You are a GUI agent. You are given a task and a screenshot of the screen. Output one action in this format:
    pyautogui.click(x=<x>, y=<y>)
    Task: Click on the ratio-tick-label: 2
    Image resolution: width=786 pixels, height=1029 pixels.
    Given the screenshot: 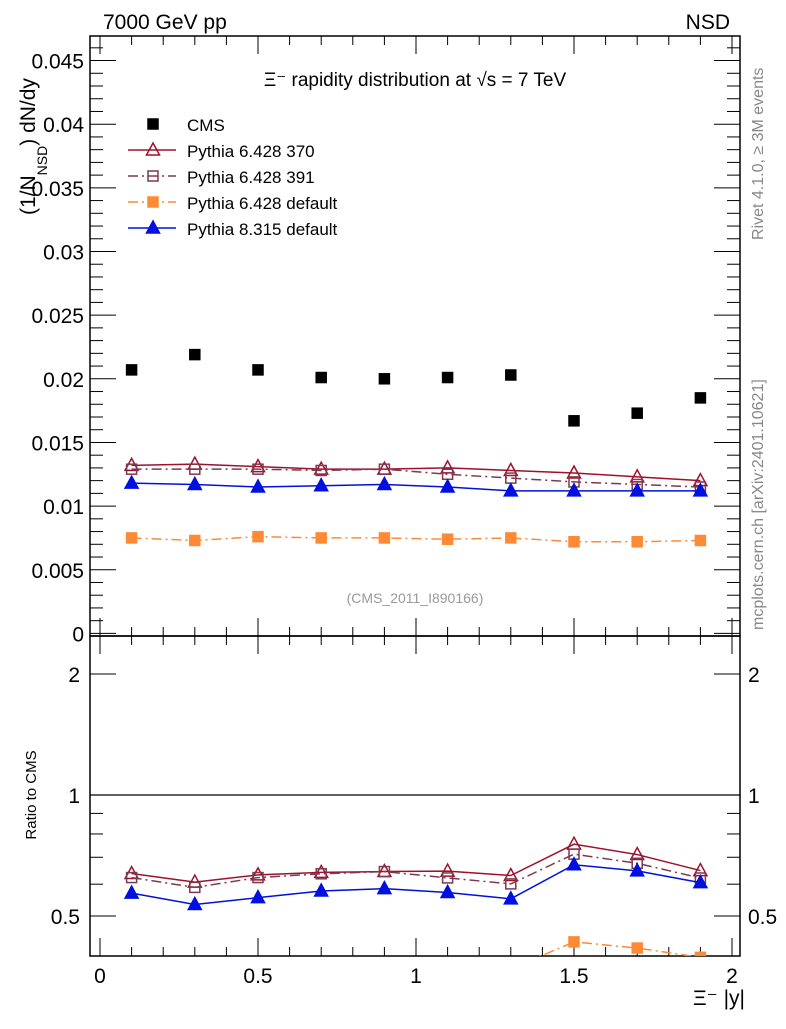 What is the action you would take?
    pyautogui.click(x=74, y=675)
    